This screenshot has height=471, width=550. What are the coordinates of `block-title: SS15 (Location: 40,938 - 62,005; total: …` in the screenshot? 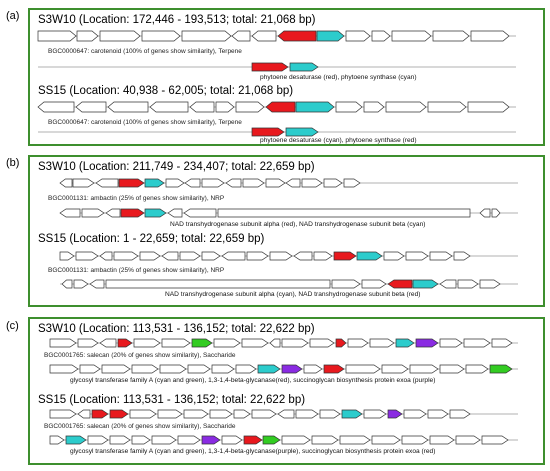 It's located at (166, 91).